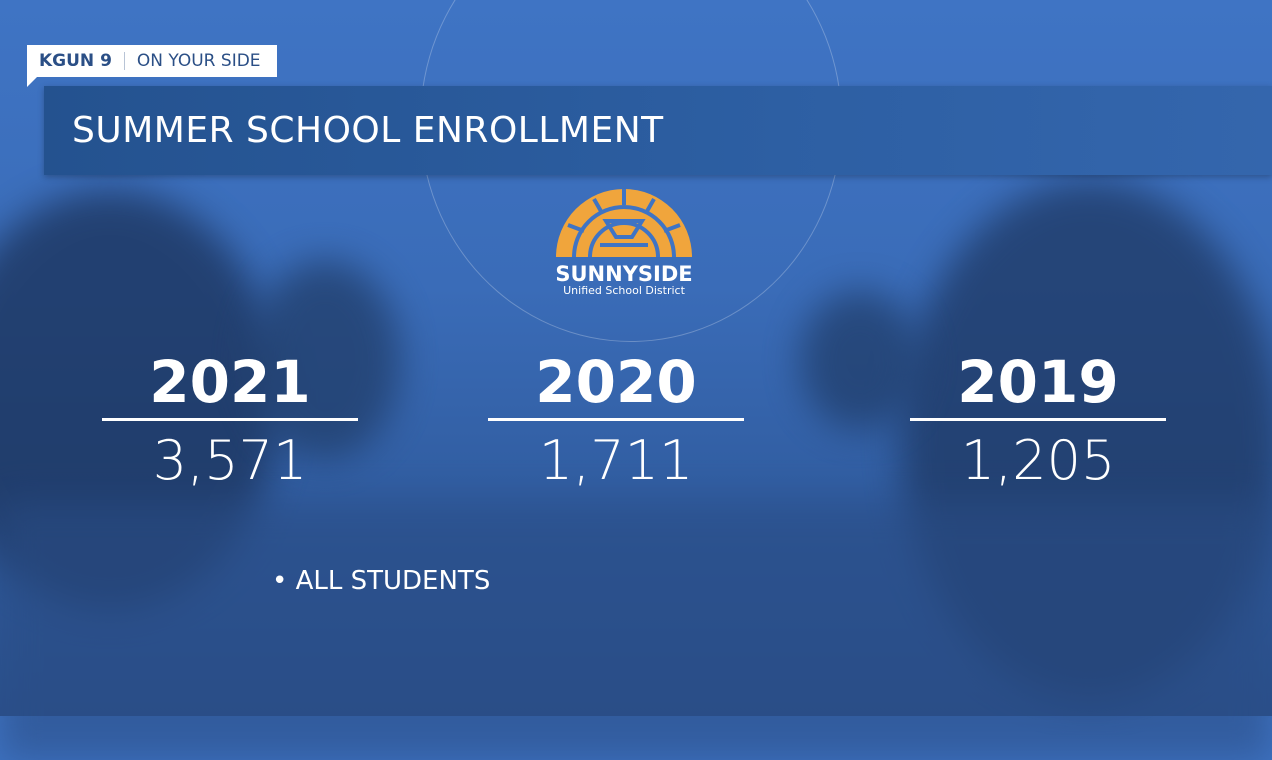 The height and width of the screenshot is (760, 1272). I want to click on stat-value: 3,571, so click(230, 460).